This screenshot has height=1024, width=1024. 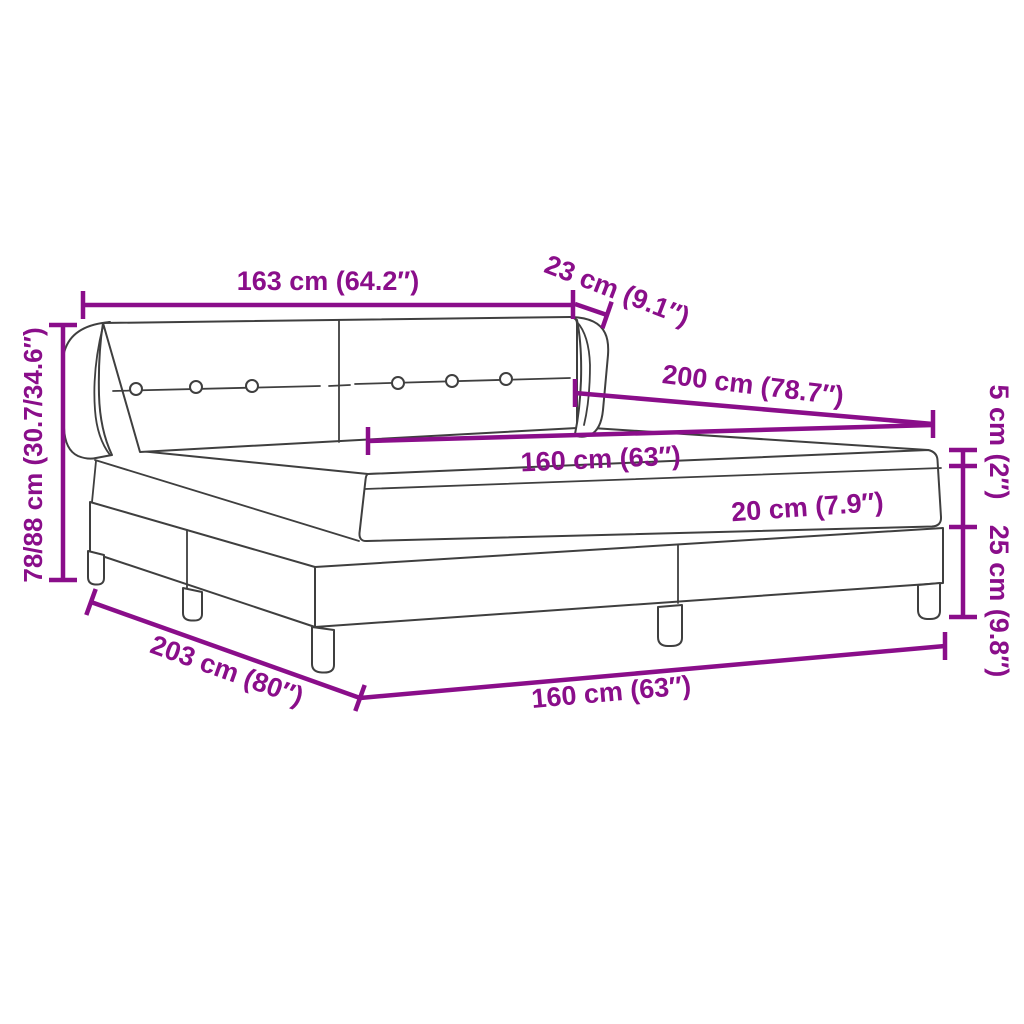 I want to click on stitch-line-right, so click(x=462, y=381).